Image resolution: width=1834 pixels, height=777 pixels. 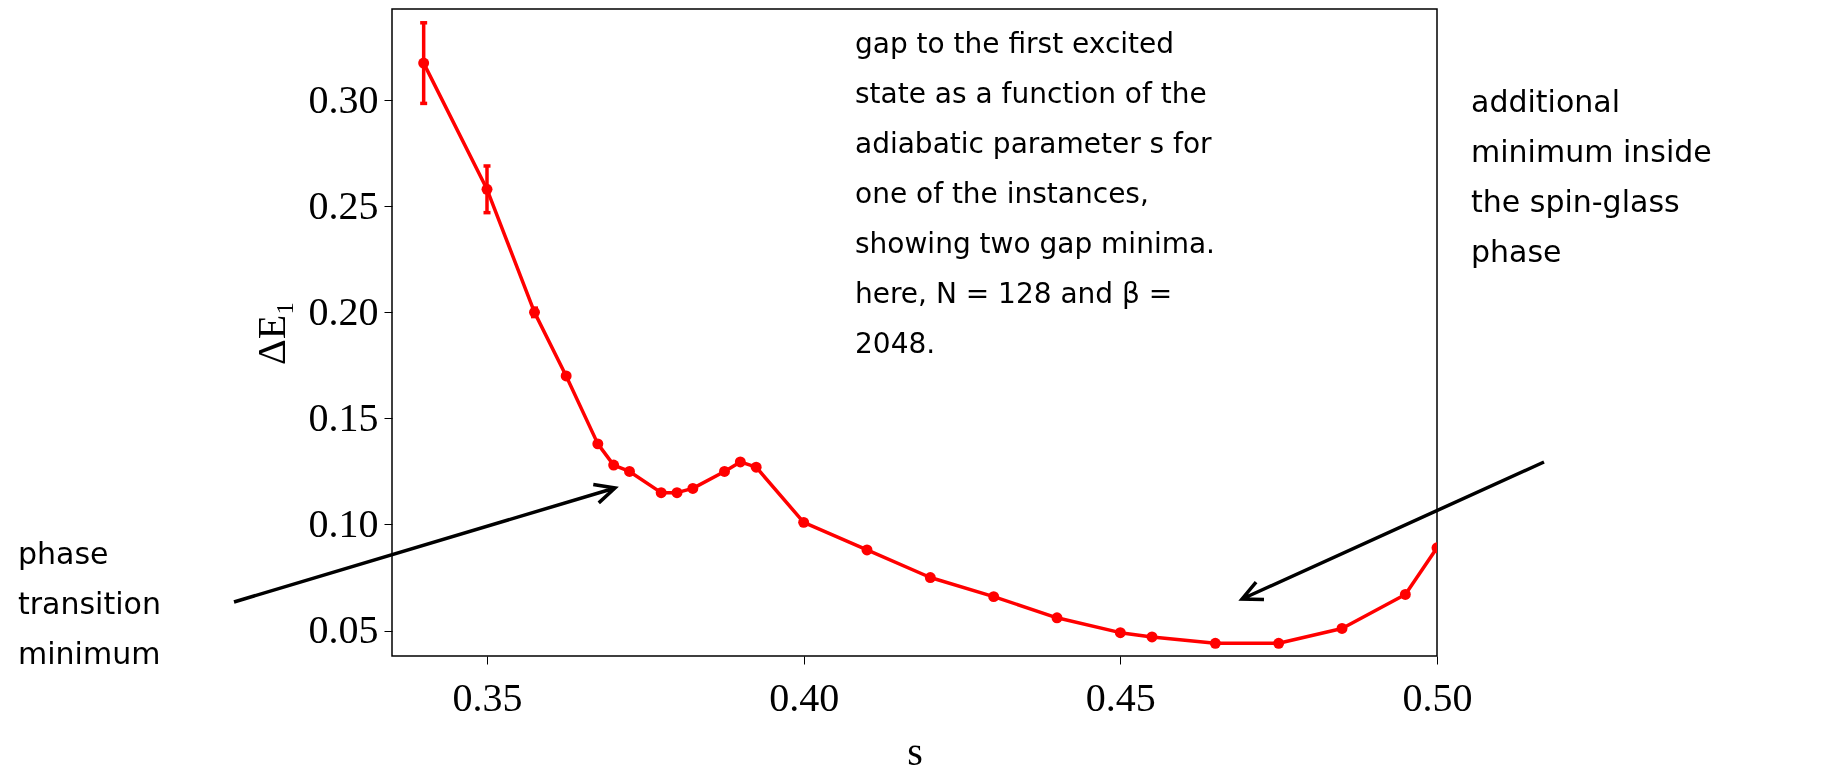 I want to click on x-tick-label: 0.35, so click(x=487, y=697).